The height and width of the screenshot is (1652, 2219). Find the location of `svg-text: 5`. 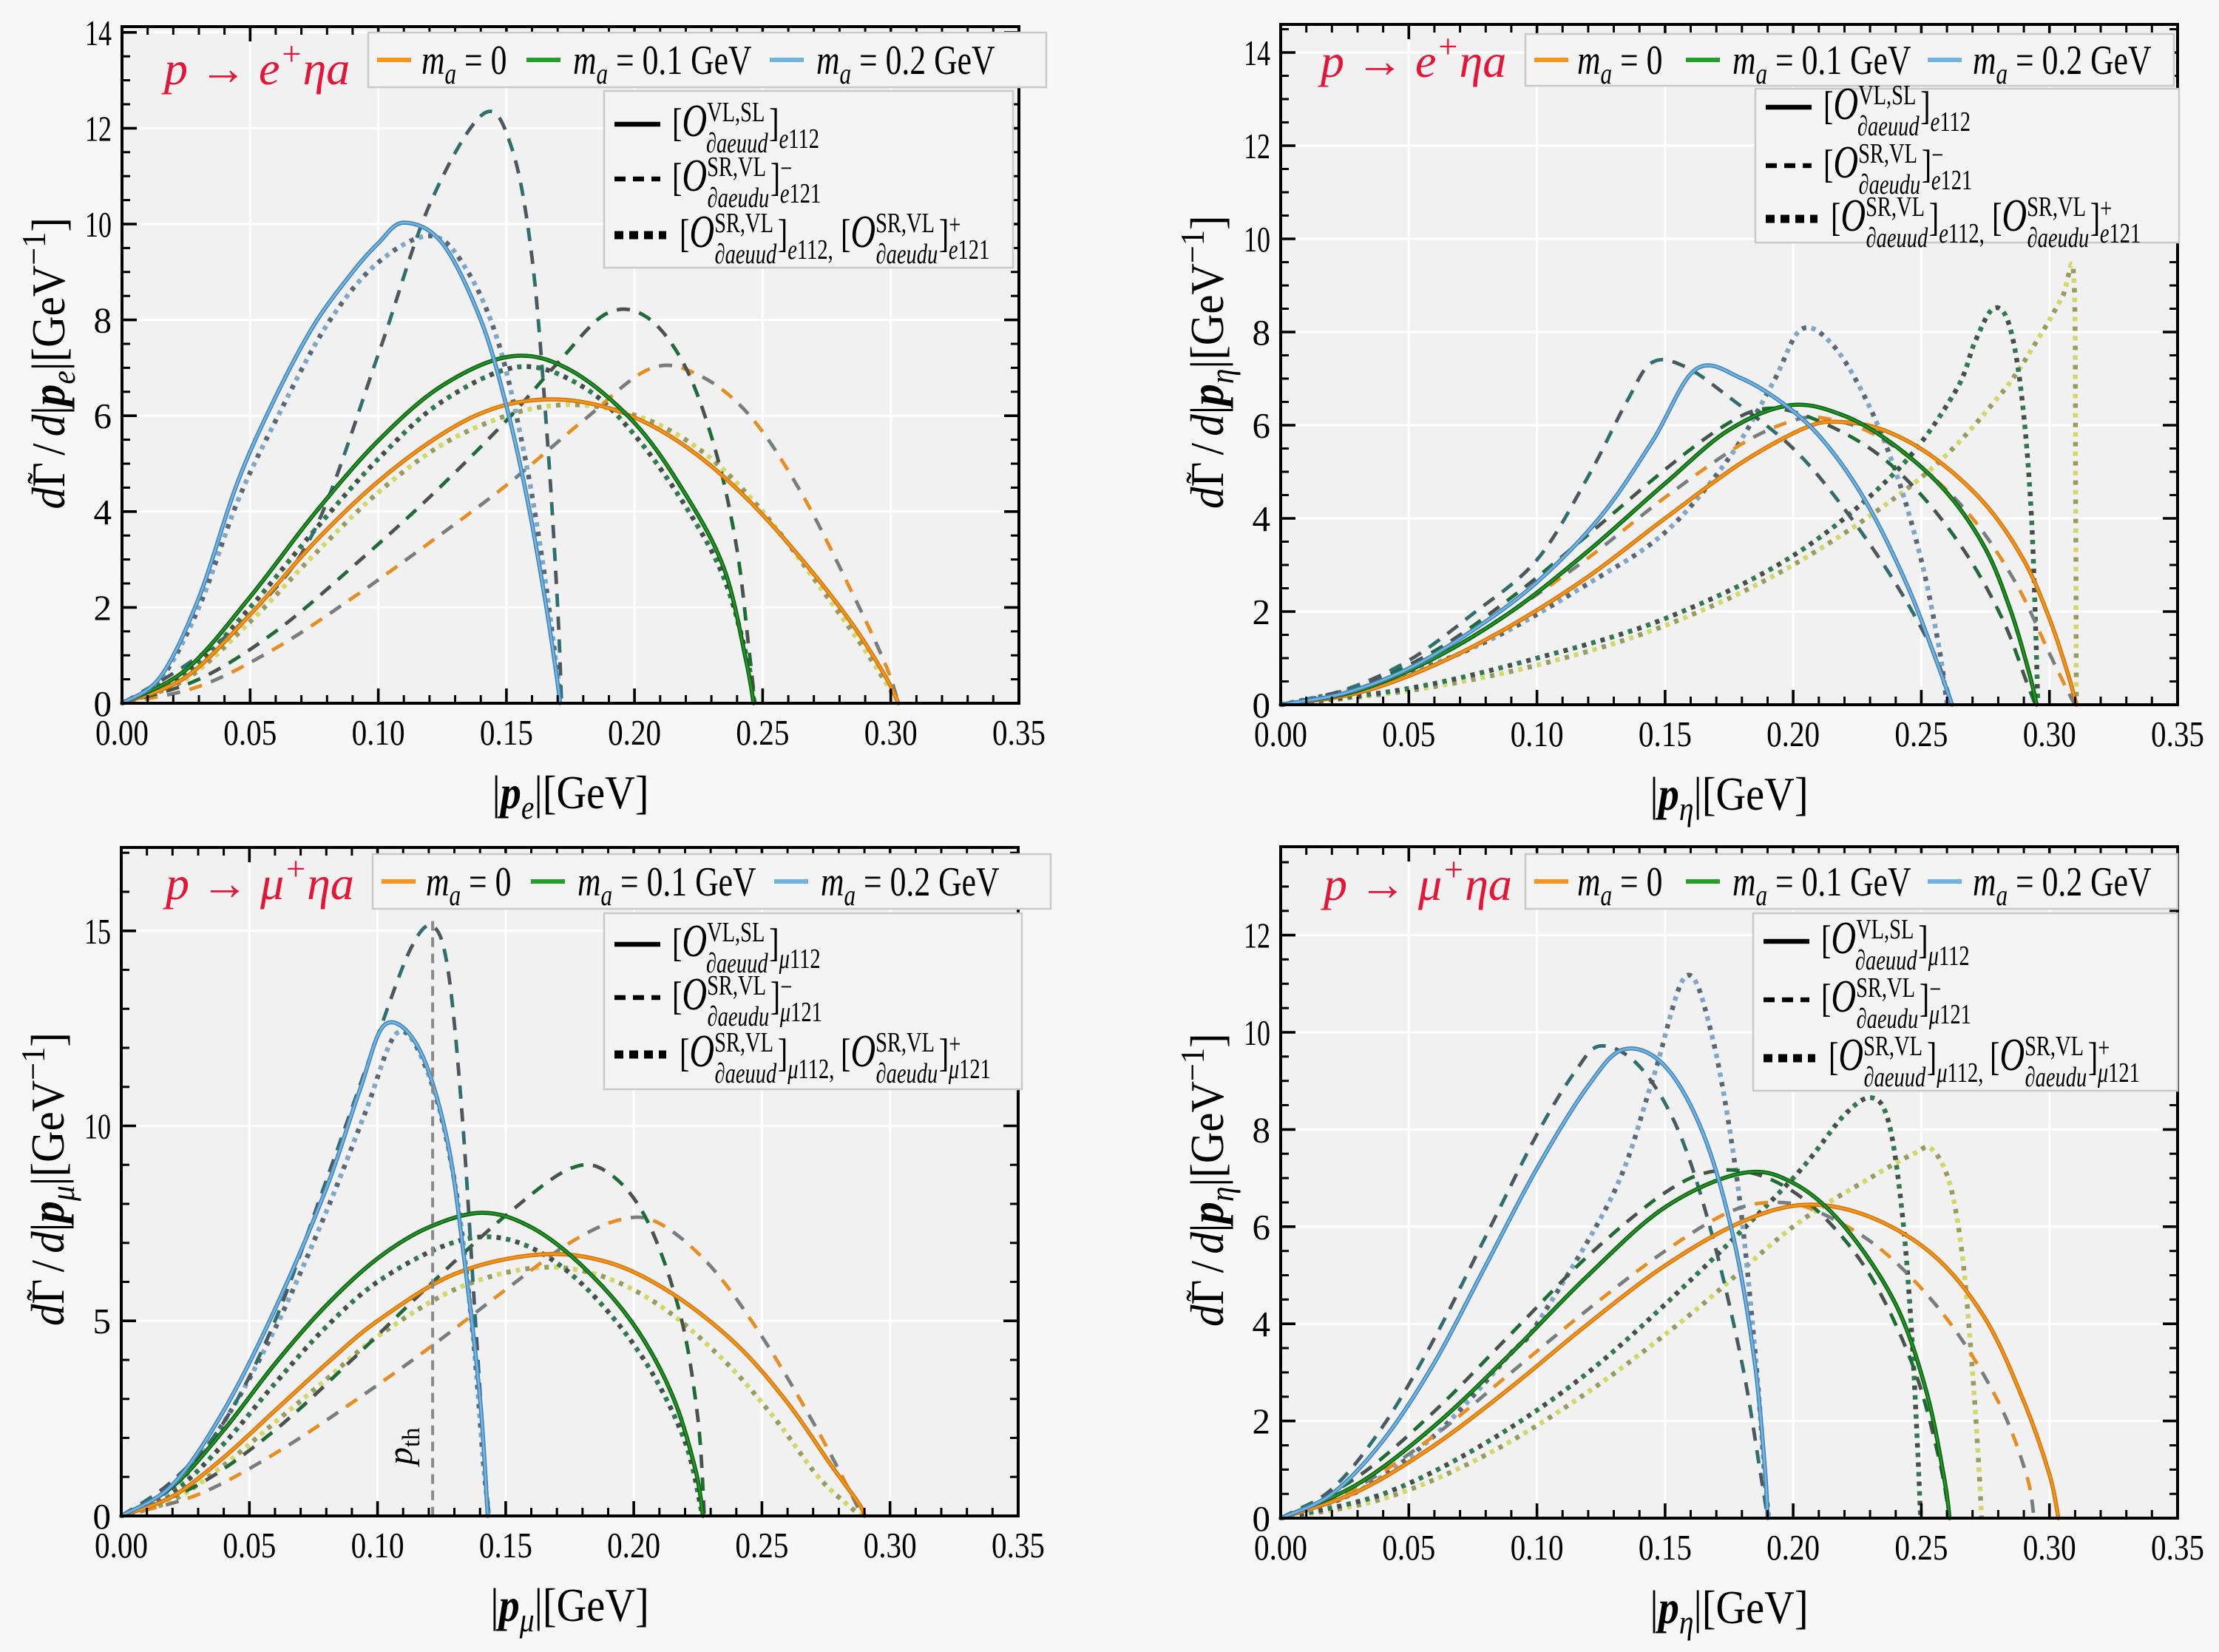

svg-text: 5 is located at coordinates (102, 1321).